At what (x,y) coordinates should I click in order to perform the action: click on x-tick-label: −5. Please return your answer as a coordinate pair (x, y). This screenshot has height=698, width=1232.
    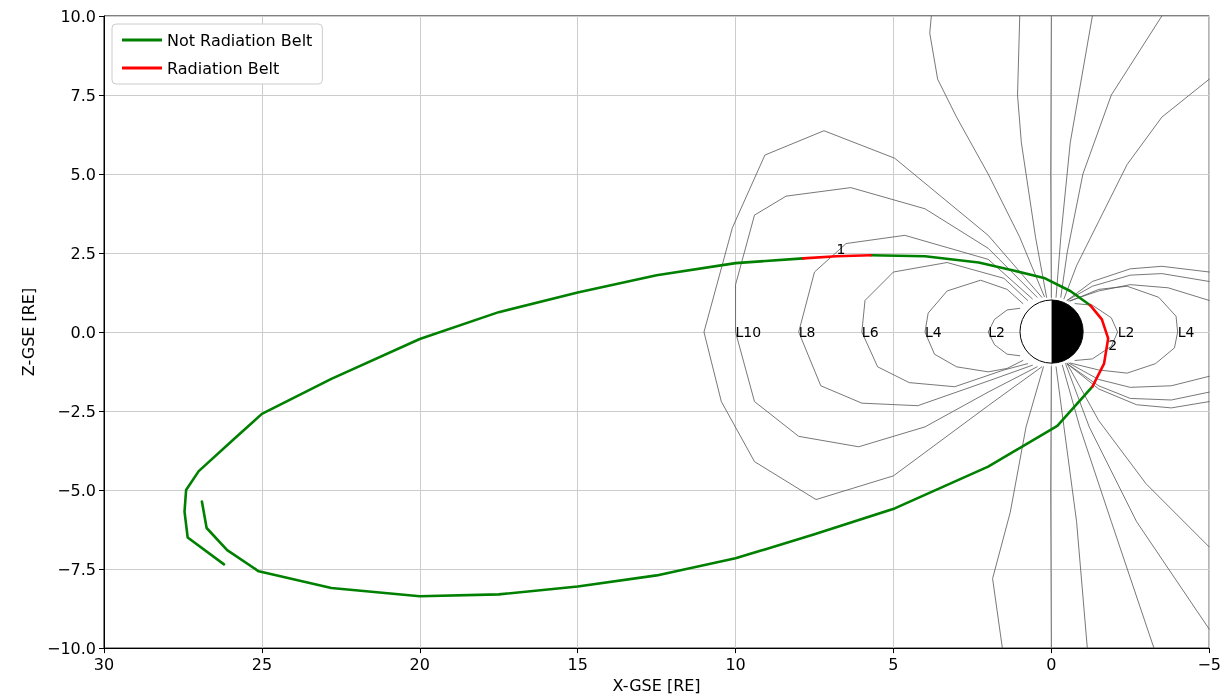
    Looking at the image, I should click on (1209, 664).